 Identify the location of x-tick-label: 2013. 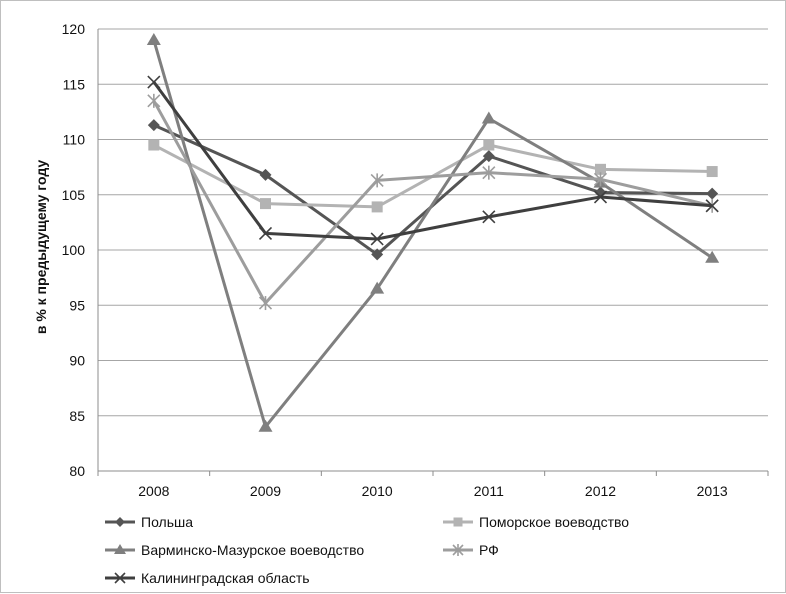
(712, 491).